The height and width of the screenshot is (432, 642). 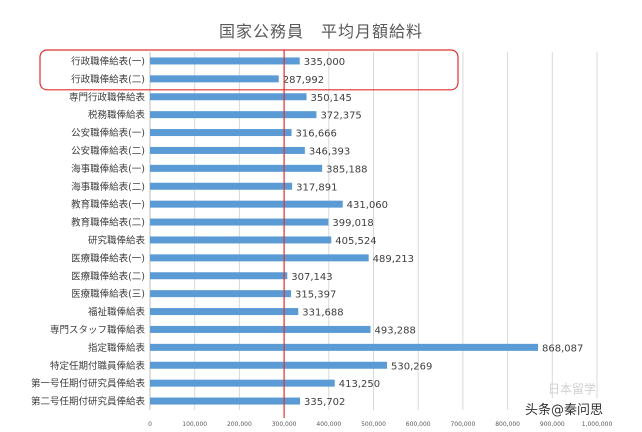 I want to click on x-tick-label: 700,000, so click(x=462, y=424).